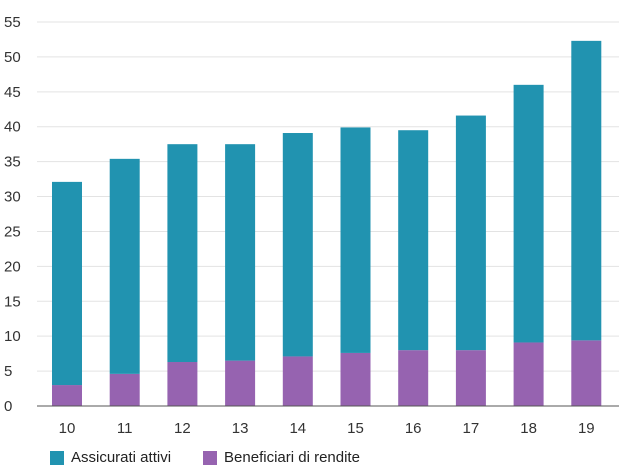 The height and width of the screenshot is (467, 619). What do you see at coordinates (586, 428) in the screenshot?
I see `x-tick-label-19: 19` at bounding box center [586, 428].